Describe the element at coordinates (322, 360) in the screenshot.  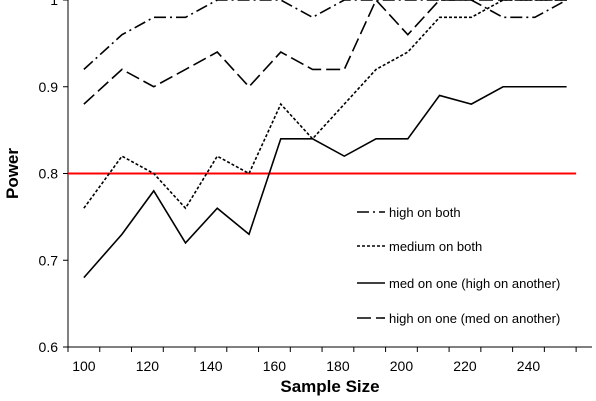
I see `x-axis: 100 120 140 160 180 200 220 240` at that location.